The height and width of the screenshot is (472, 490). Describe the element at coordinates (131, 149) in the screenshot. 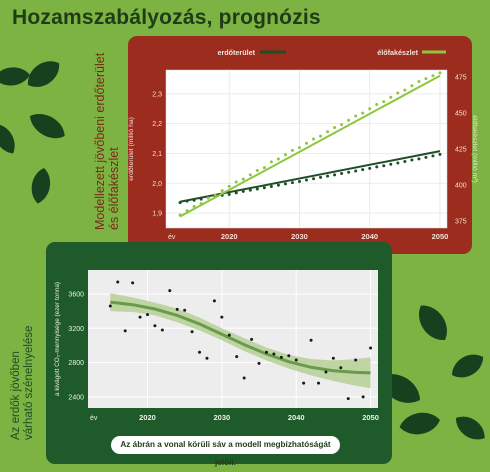

I see `y-axis-title: erdőterület (millió ha)` at that location.